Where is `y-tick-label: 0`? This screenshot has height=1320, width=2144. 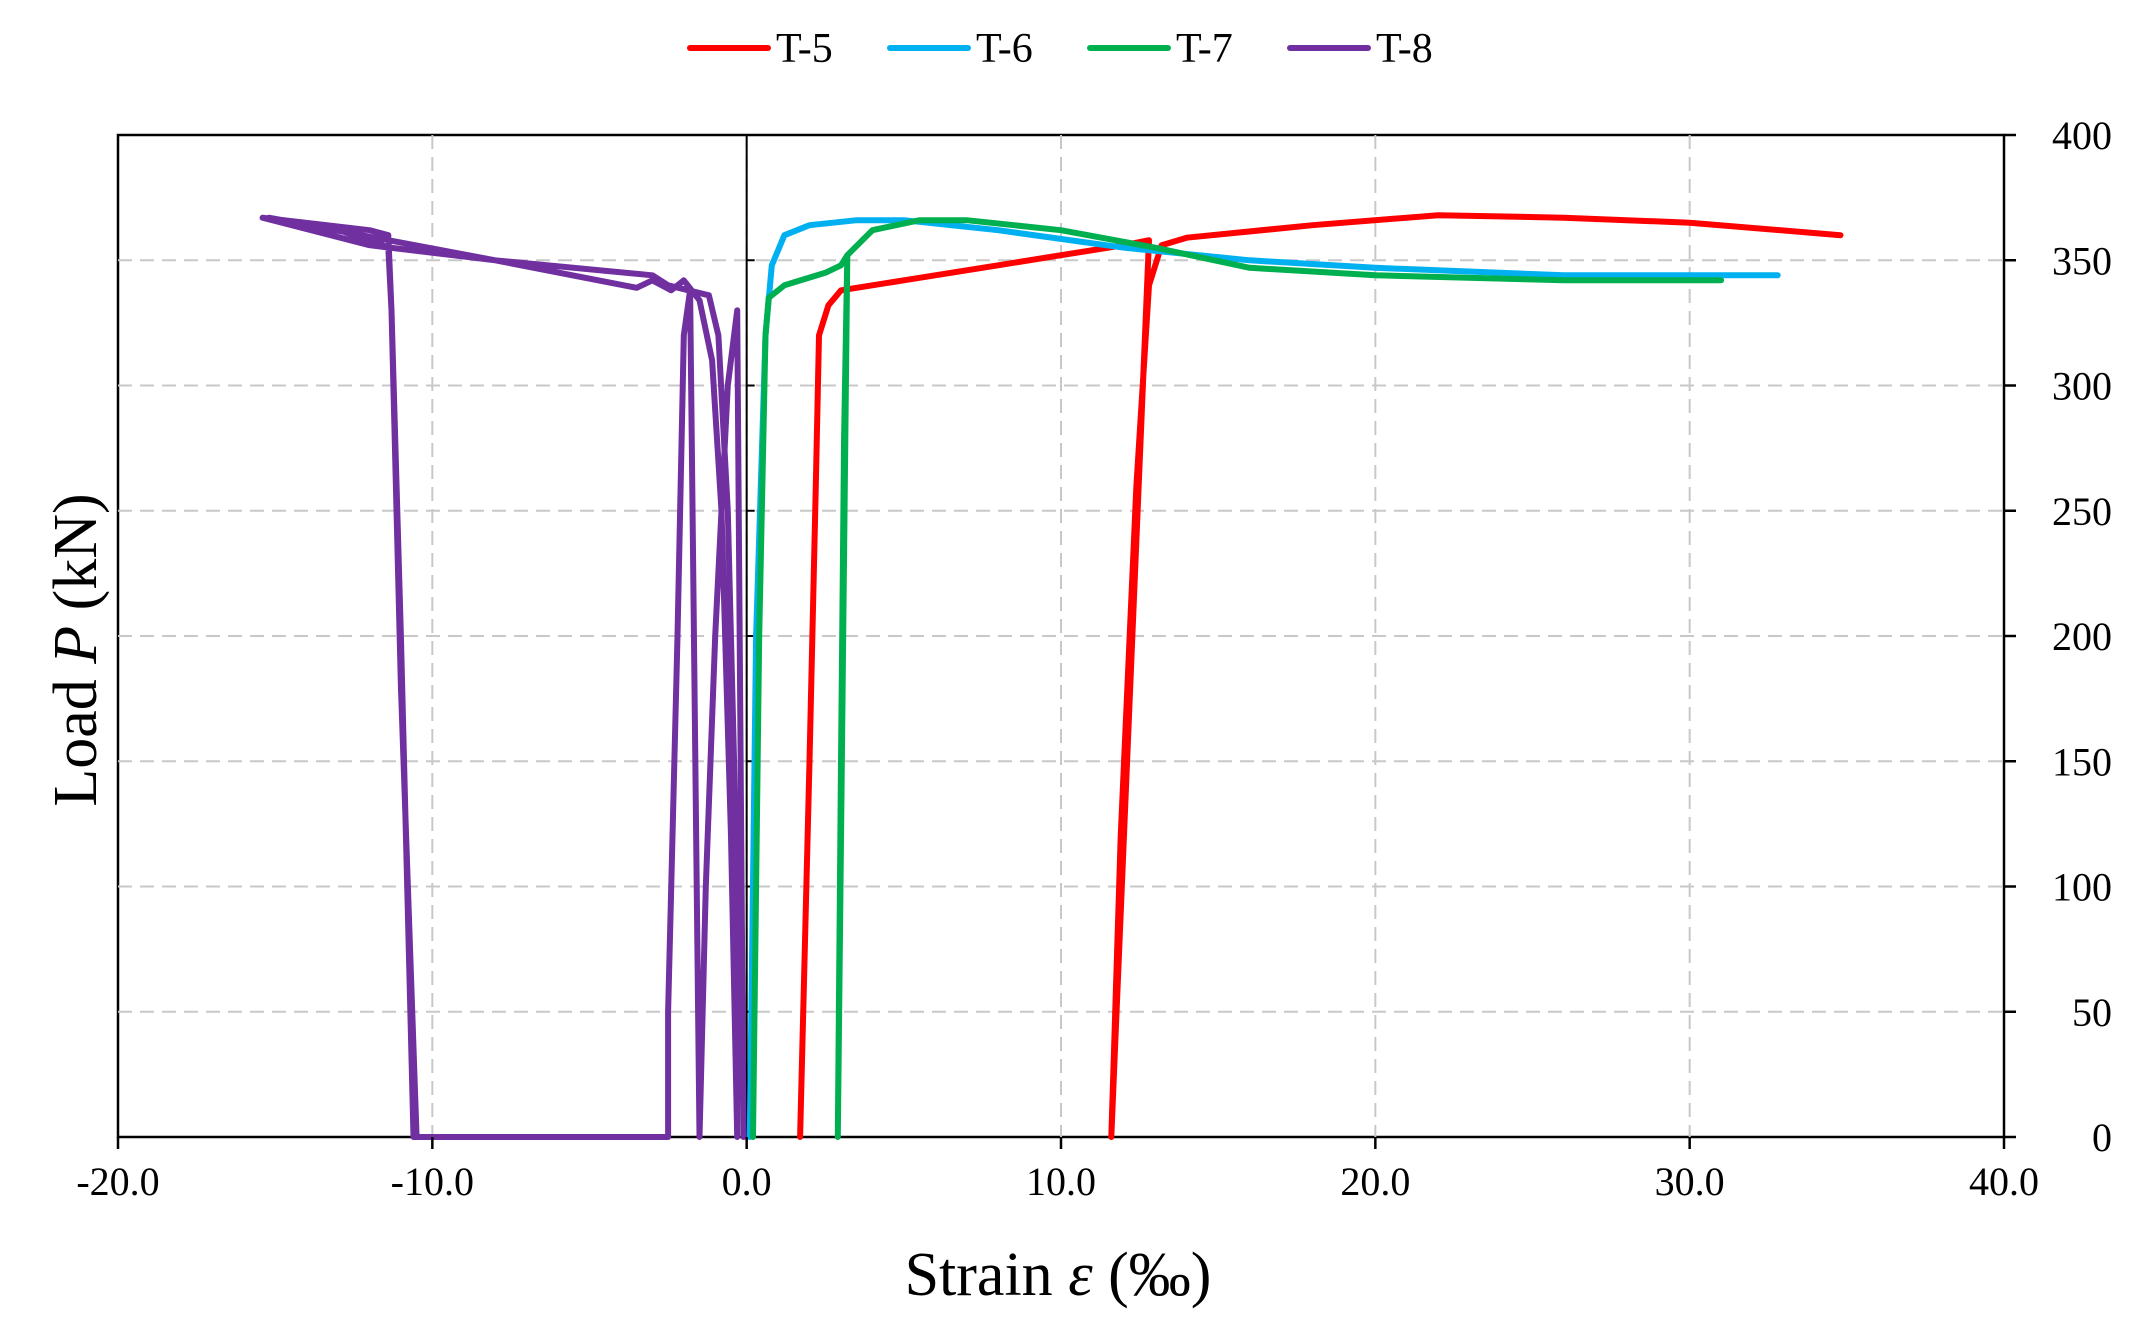 y-tick-label: 0 is located at coordinates (2102, 1137).